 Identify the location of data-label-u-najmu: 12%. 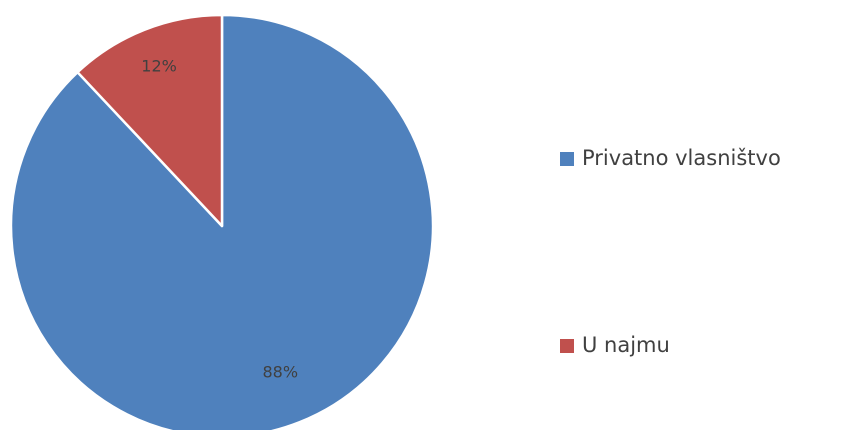
(159, 66).